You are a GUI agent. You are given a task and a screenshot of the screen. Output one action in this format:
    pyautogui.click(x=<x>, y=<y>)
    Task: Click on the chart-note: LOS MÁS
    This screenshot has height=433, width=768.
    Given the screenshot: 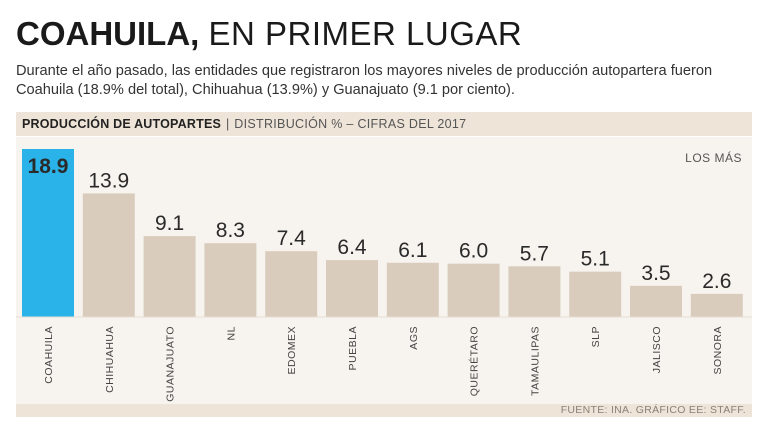 What is the action you would take?
    pyautogui.click(x=713, y=158)
    